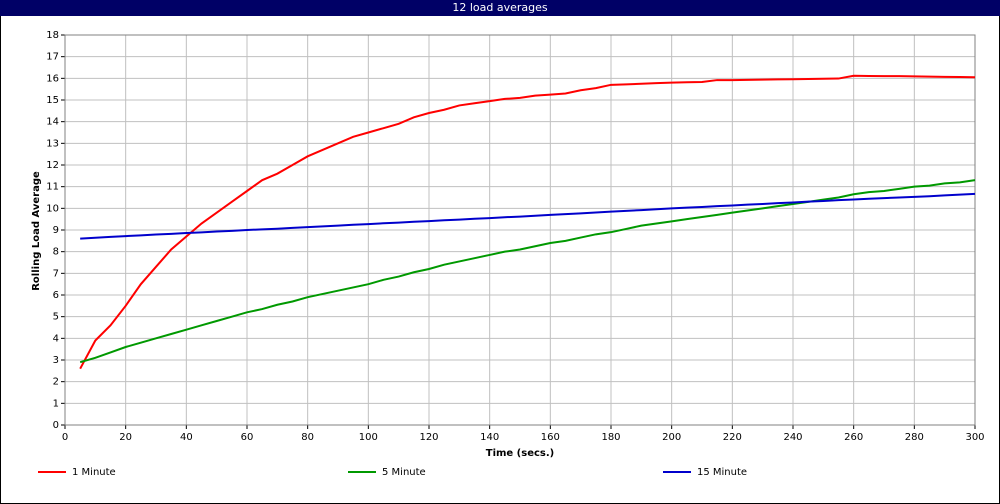 This screenshot has width=1000, height=504. Describe the element at coordinates (56, 360) in the screenshot. I see `y-tick-label: 3` at that location.